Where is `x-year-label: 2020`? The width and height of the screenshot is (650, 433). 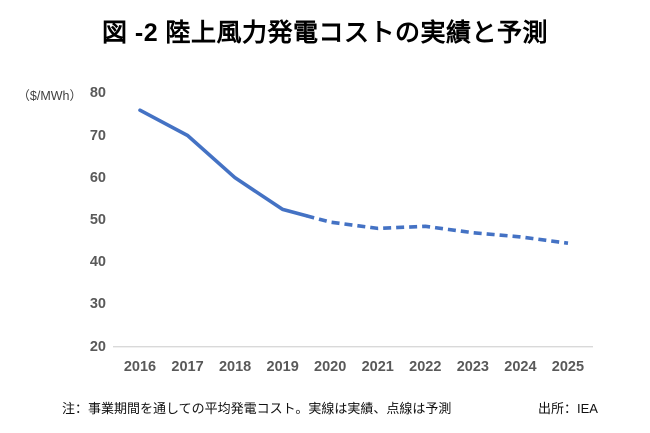
x-year-label: 2020 is located at coordinates (330, 367).